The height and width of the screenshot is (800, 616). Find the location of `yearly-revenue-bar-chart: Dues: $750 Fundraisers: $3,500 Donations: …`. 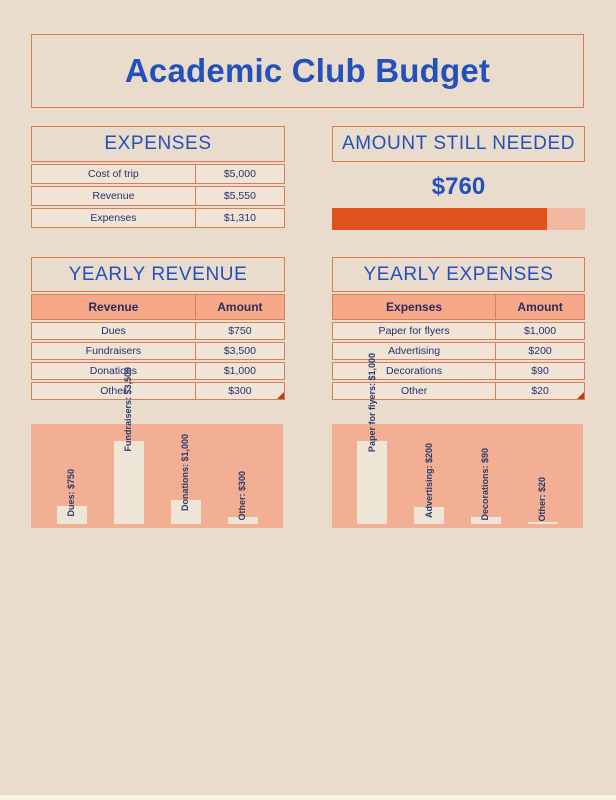

yearly-revenue-bar-chart: Dues: $750 Fundraisers: $3,500 Donations: … is located at coordinates (157, 447).